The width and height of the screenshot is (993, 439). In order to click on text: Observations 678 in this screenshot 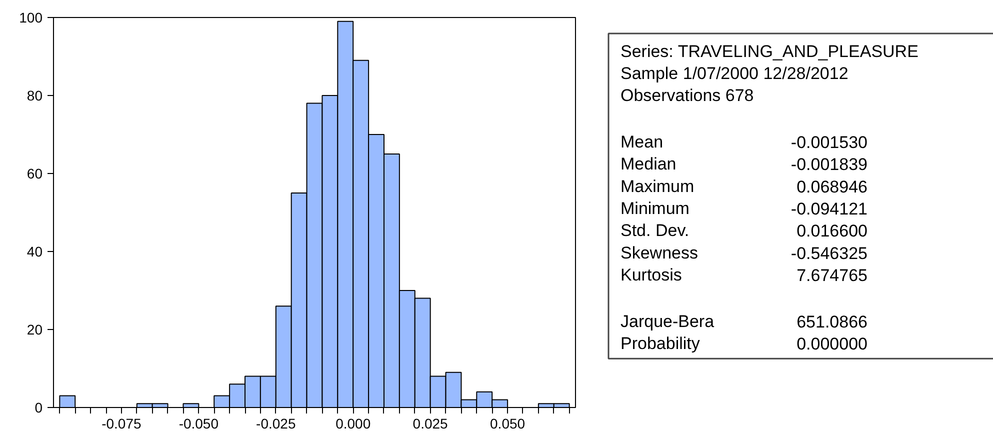, I will do `click(687, 96)`.